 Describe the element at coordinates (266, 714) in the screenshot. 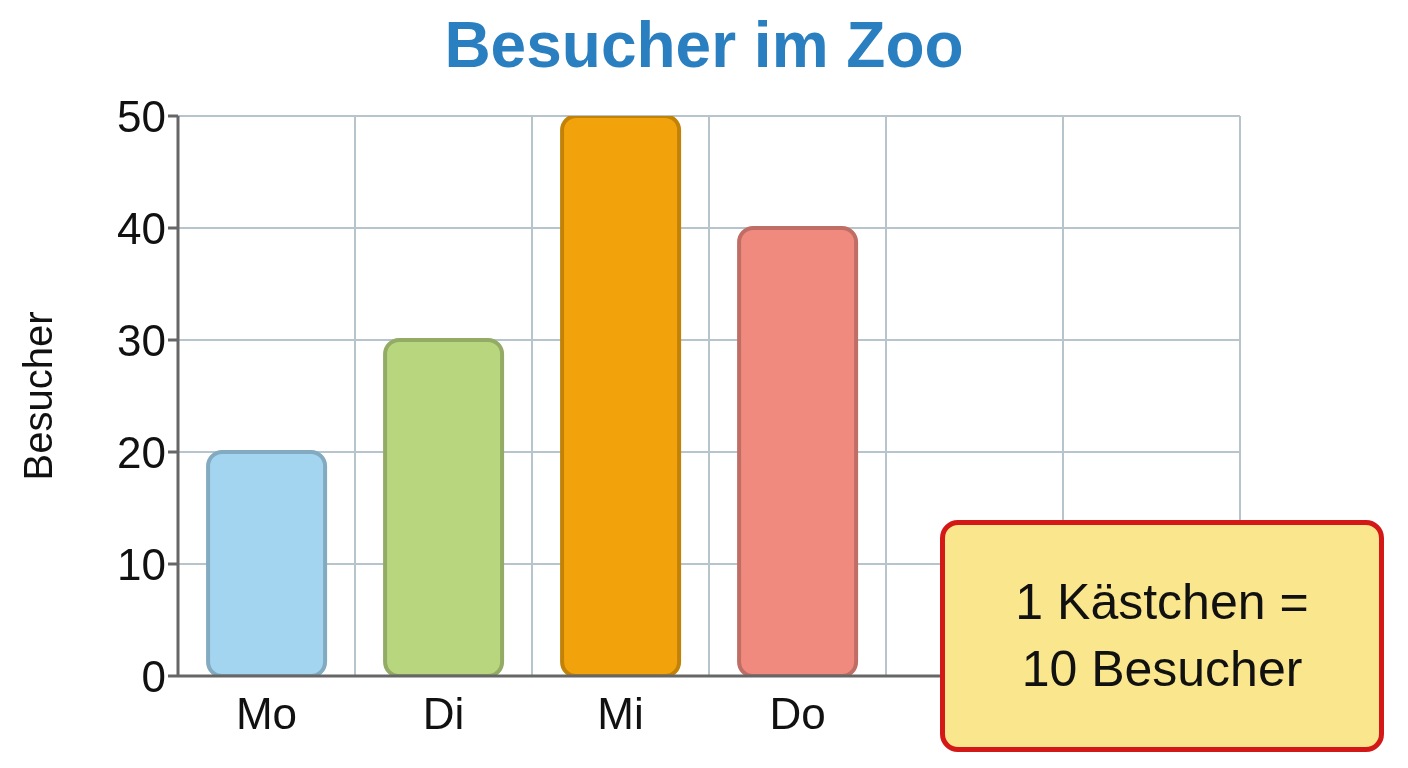

I see `x-tick-label: Mo` at that location.